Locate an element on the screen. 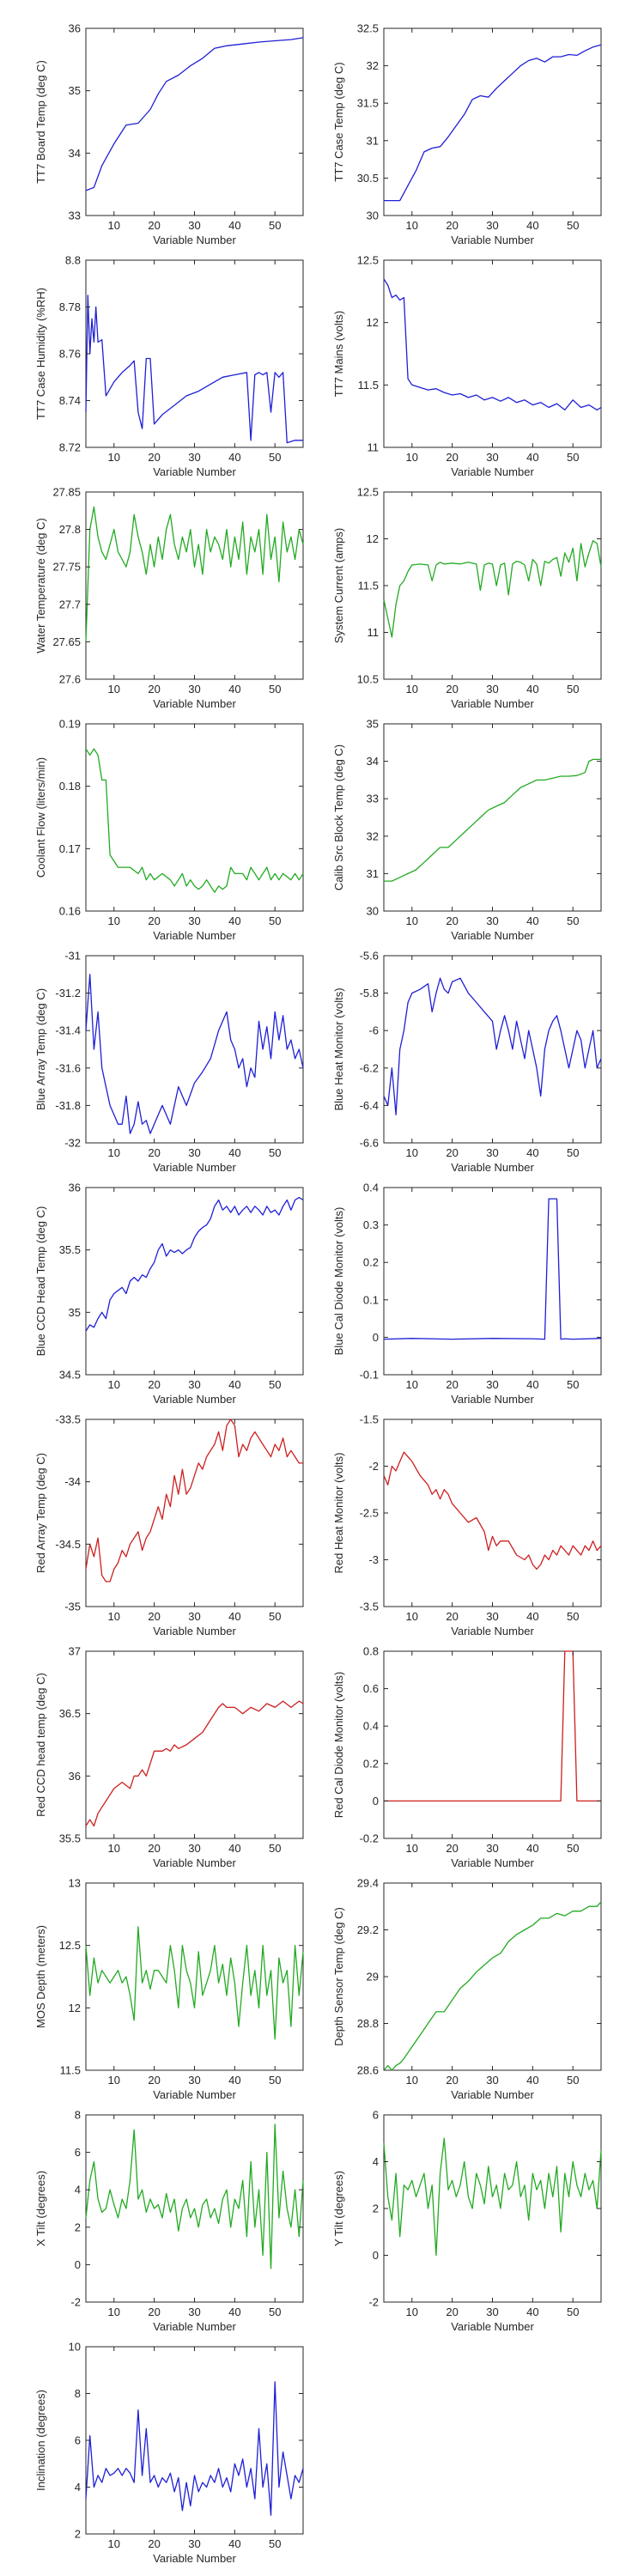  y-tick-label: -6.6 is located at coordinates (369, 1144).